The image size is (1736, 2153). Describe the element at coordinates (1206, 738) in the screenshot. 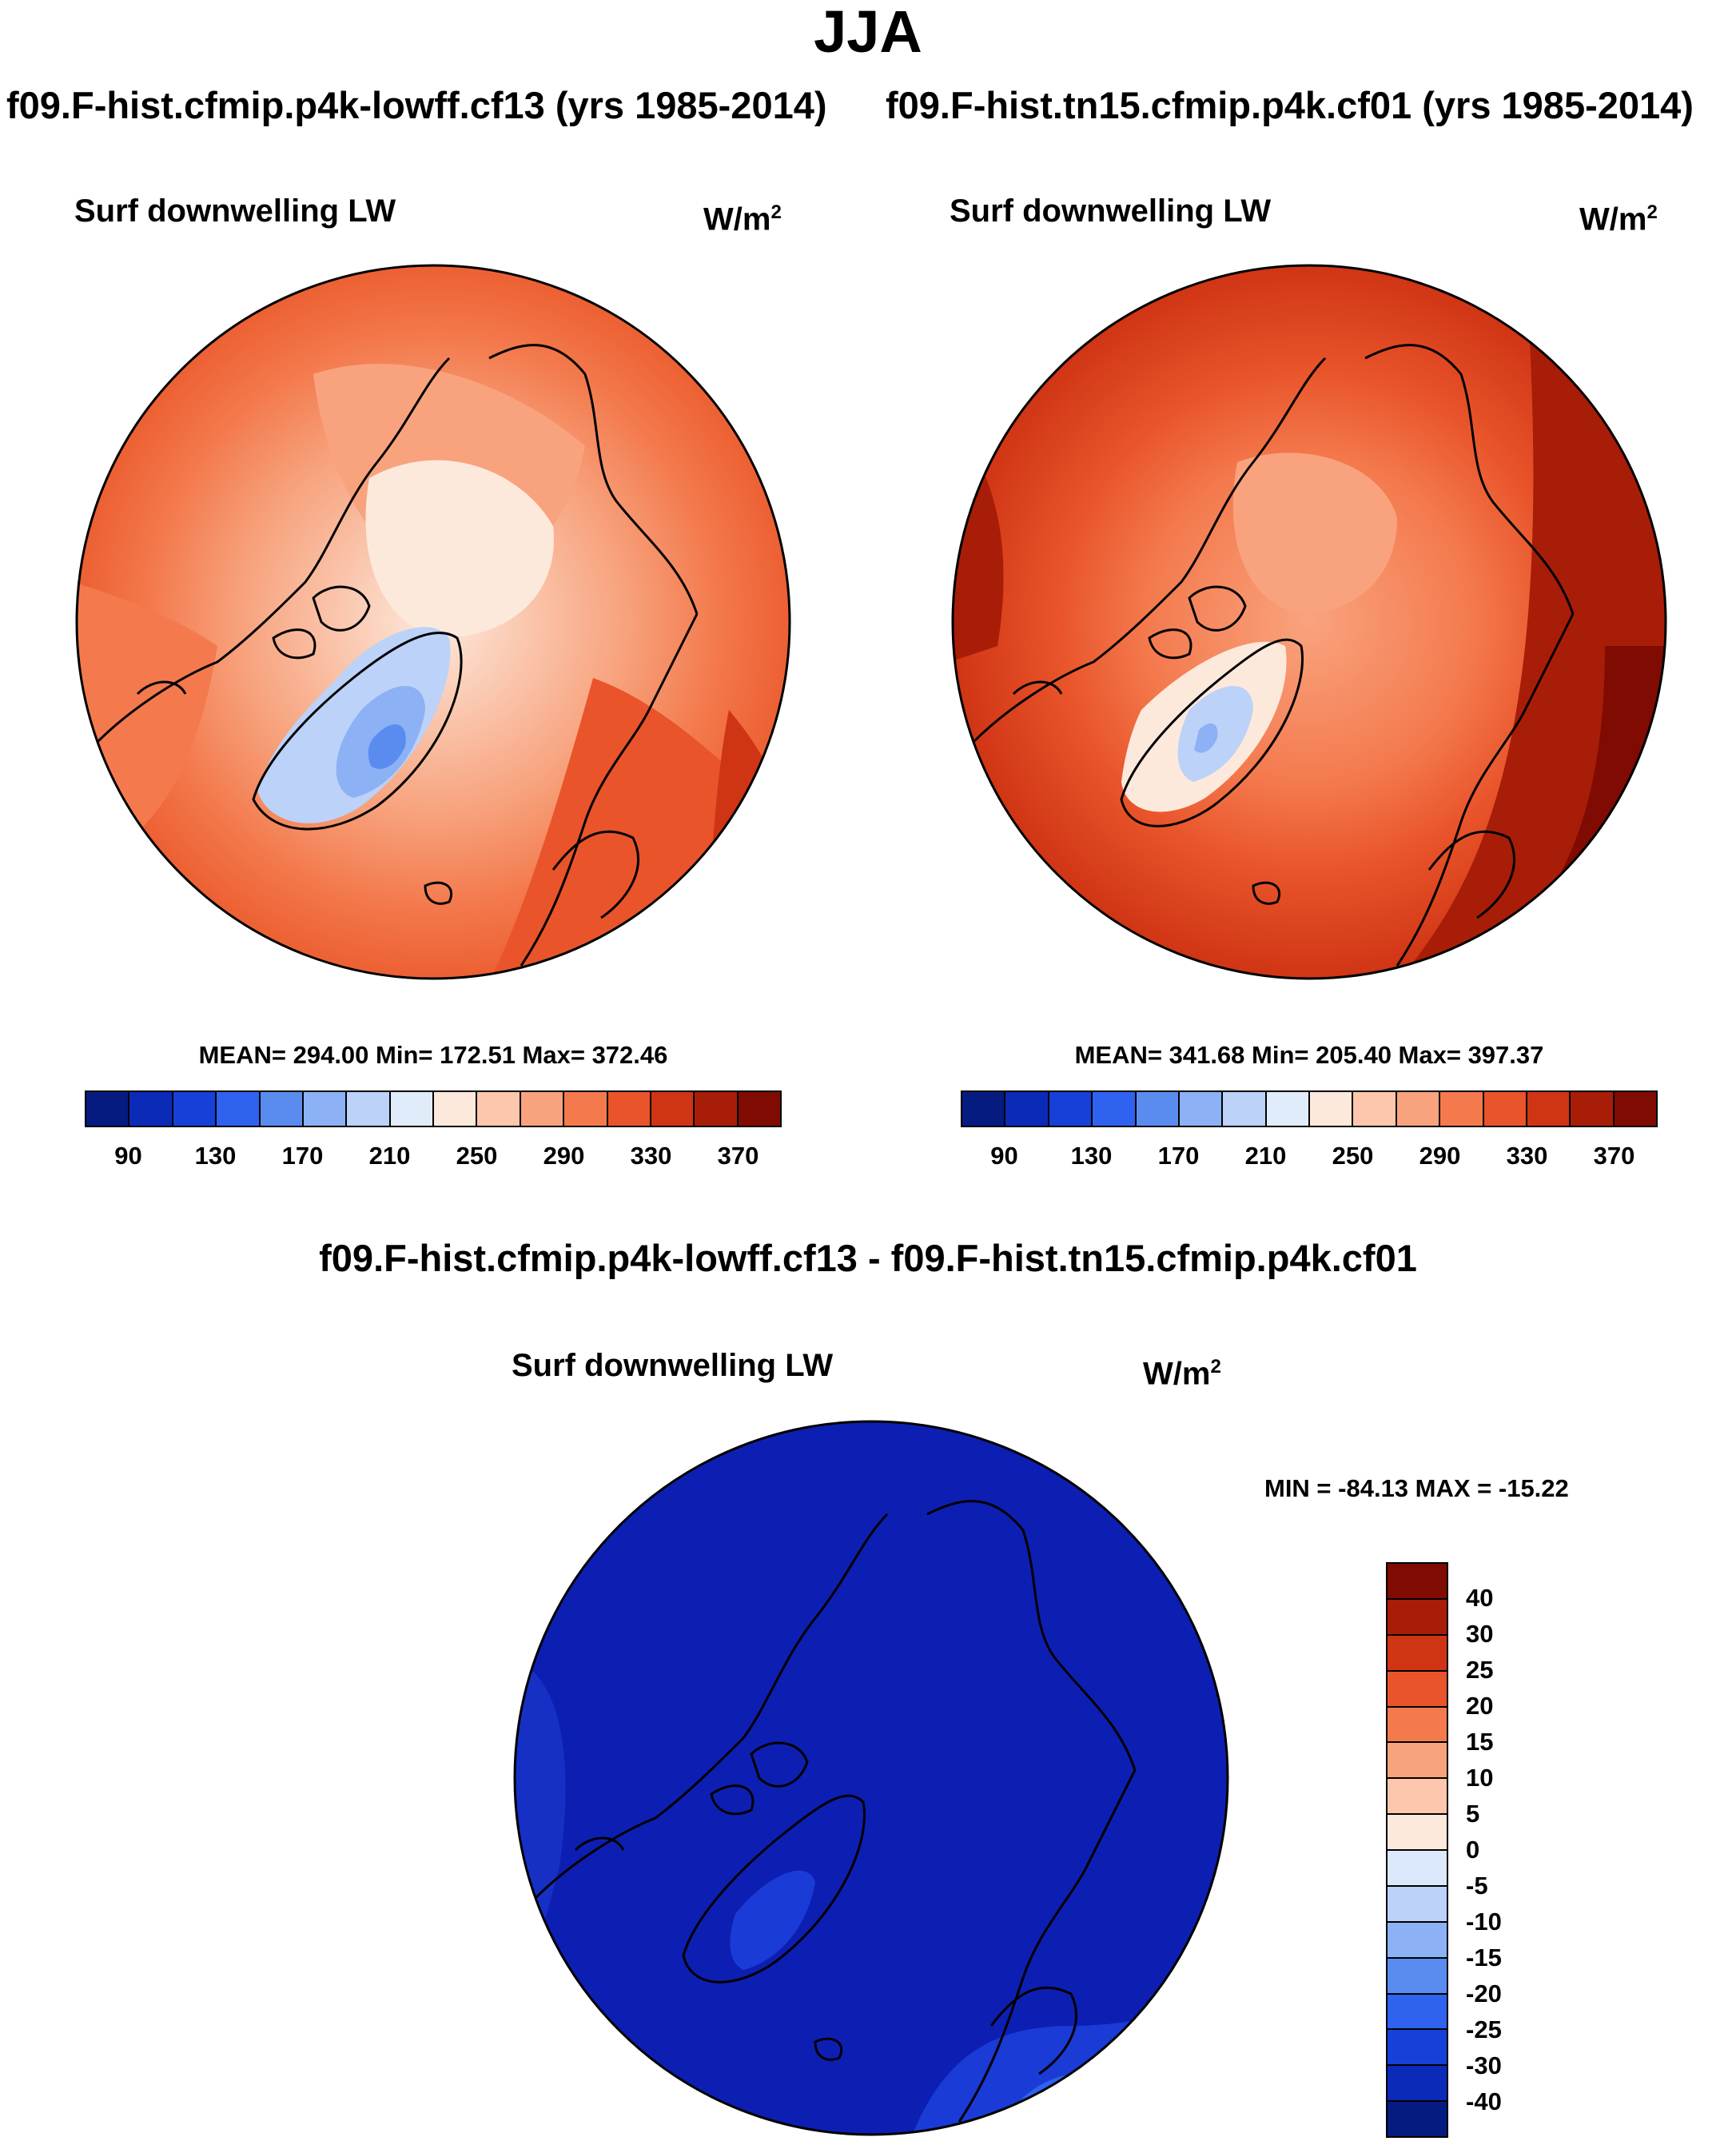

I see `right-field-greenland-min` at that location.